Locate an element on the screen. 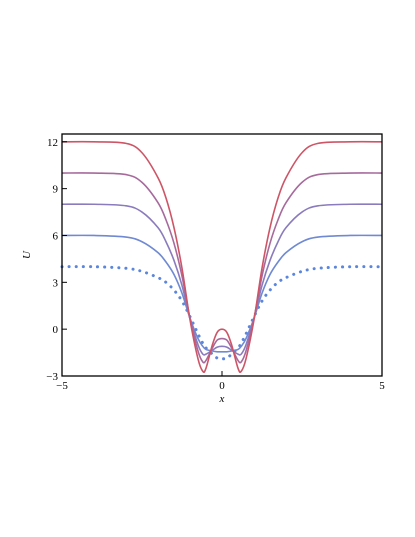 This screenshot has width=415, height=537. x-axis-ticks: −5 0 5 is located at coordinates (220, 381).